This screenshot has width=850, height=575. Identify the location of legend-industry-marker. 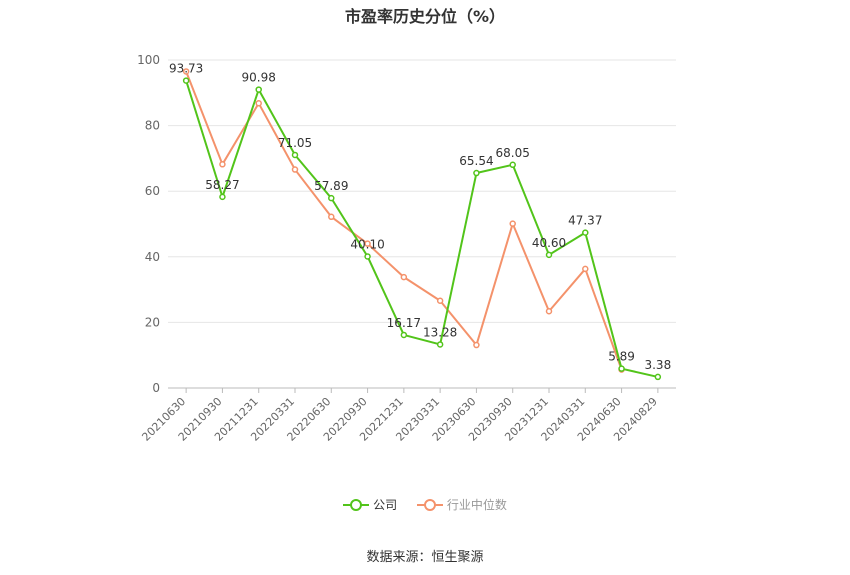
(429, 505).